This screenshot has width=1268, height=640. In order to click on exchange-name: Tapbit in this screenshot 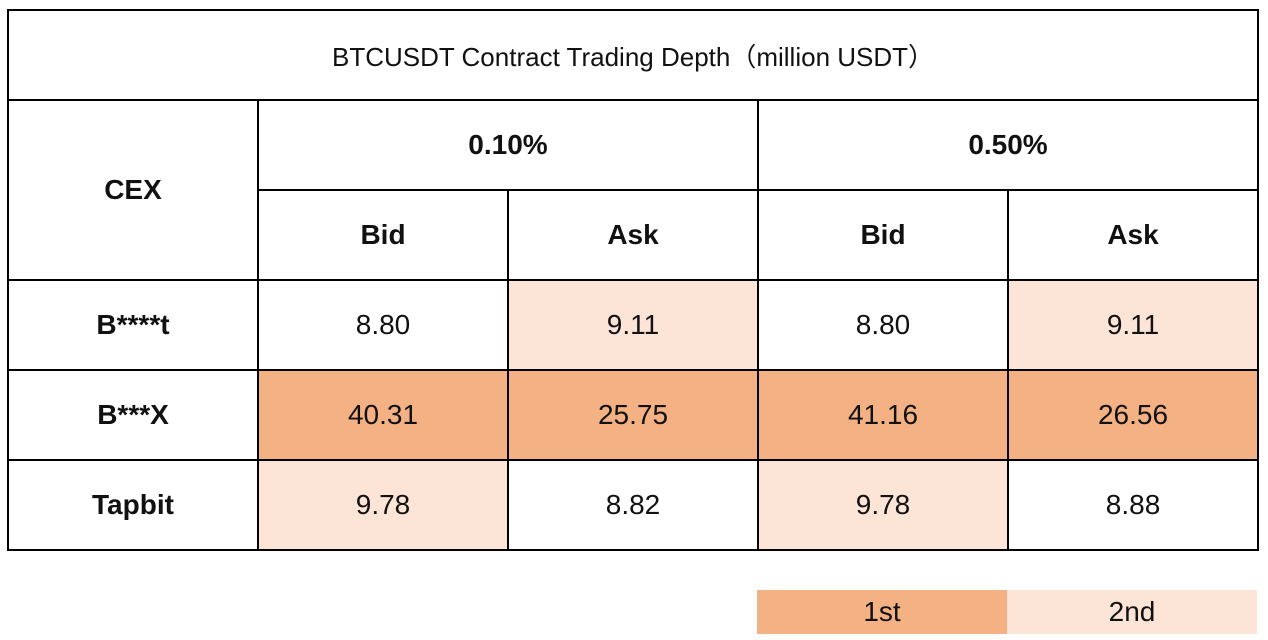, I will do `click(133, 505)`.